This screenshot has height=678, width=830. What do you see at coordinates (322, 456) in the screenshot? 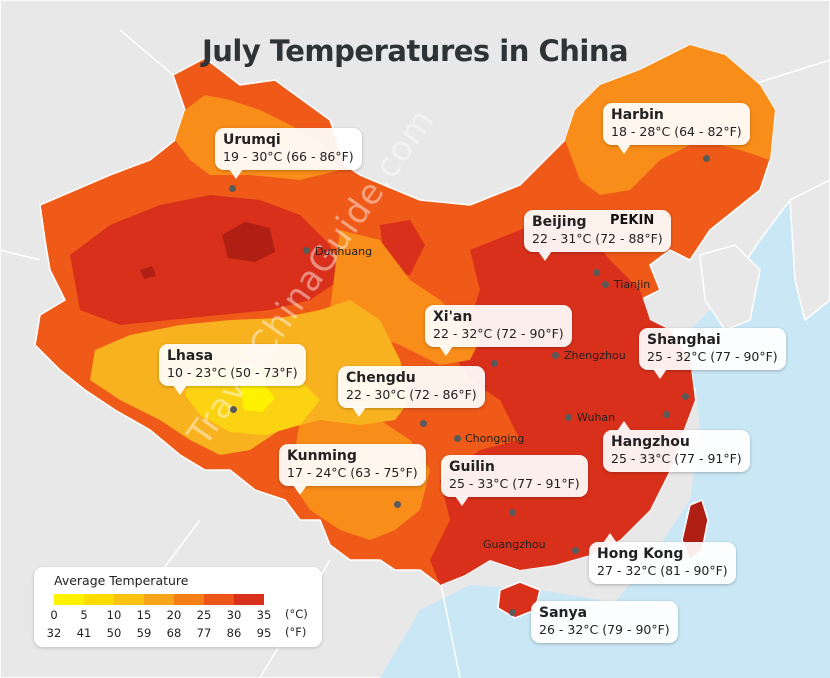
I see `callout-name: Kunming` at bounding box center [322, 456].